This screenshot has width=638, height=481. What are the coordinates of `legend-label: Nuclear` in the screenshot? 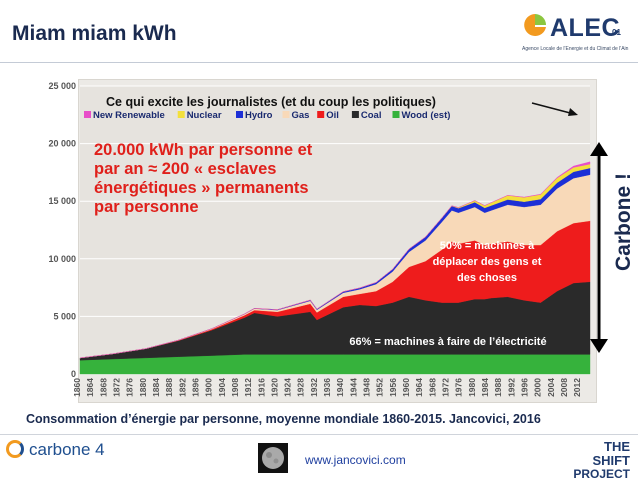 It's located at (204, 115).